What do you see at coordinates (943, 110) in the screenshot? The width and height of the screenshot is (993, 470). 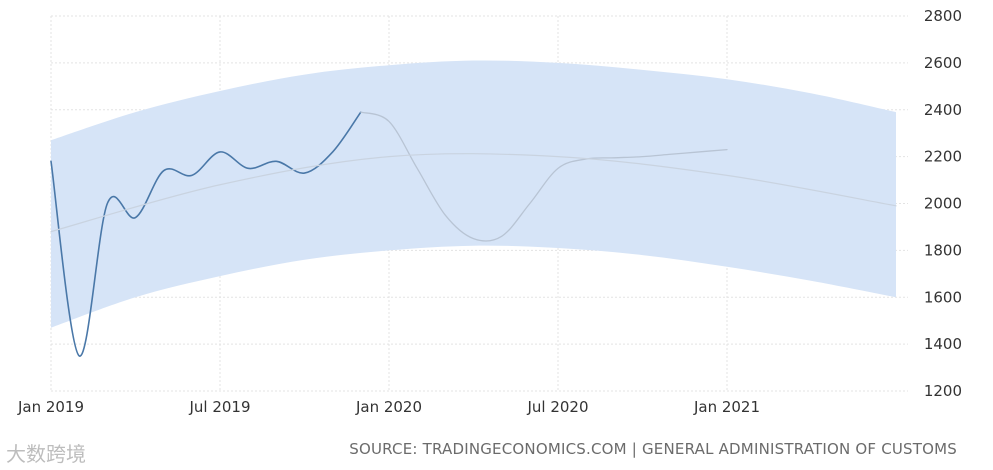 I see `y-tick-label: 2400` at bounding box center [943, 110].